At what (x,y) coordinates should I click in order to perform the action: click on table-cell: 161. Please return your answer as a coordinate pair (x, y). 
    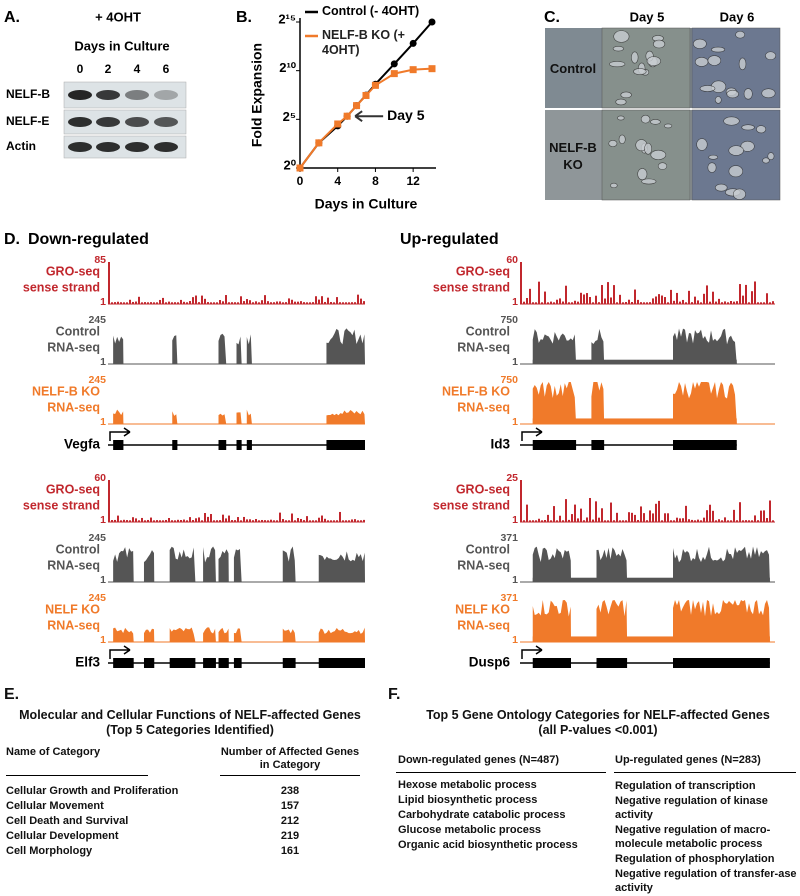
    Looking at the image, I should click on (290, 851).